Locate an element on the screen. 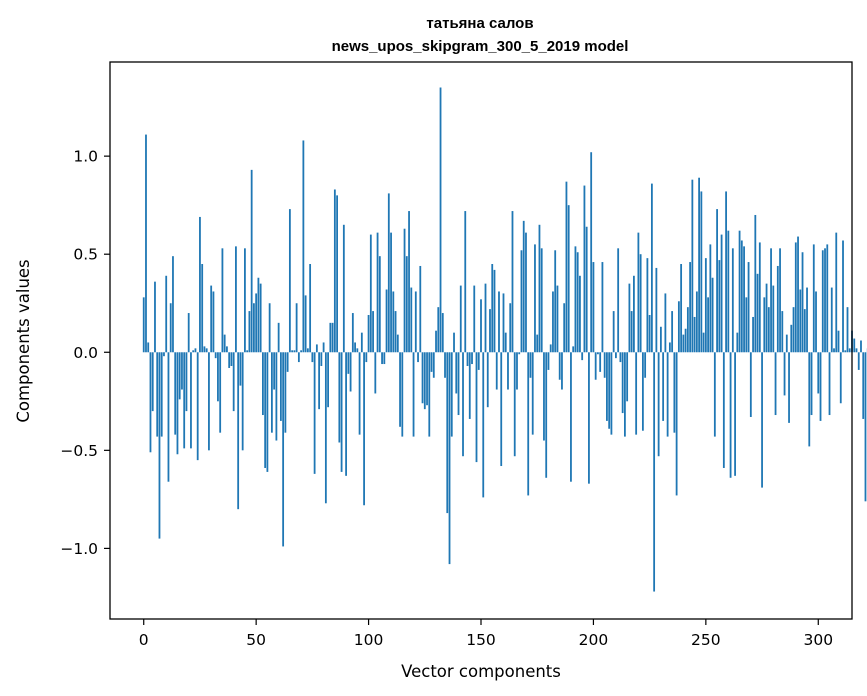  x-tick-label: 150 is located at coordinates (481, 640).